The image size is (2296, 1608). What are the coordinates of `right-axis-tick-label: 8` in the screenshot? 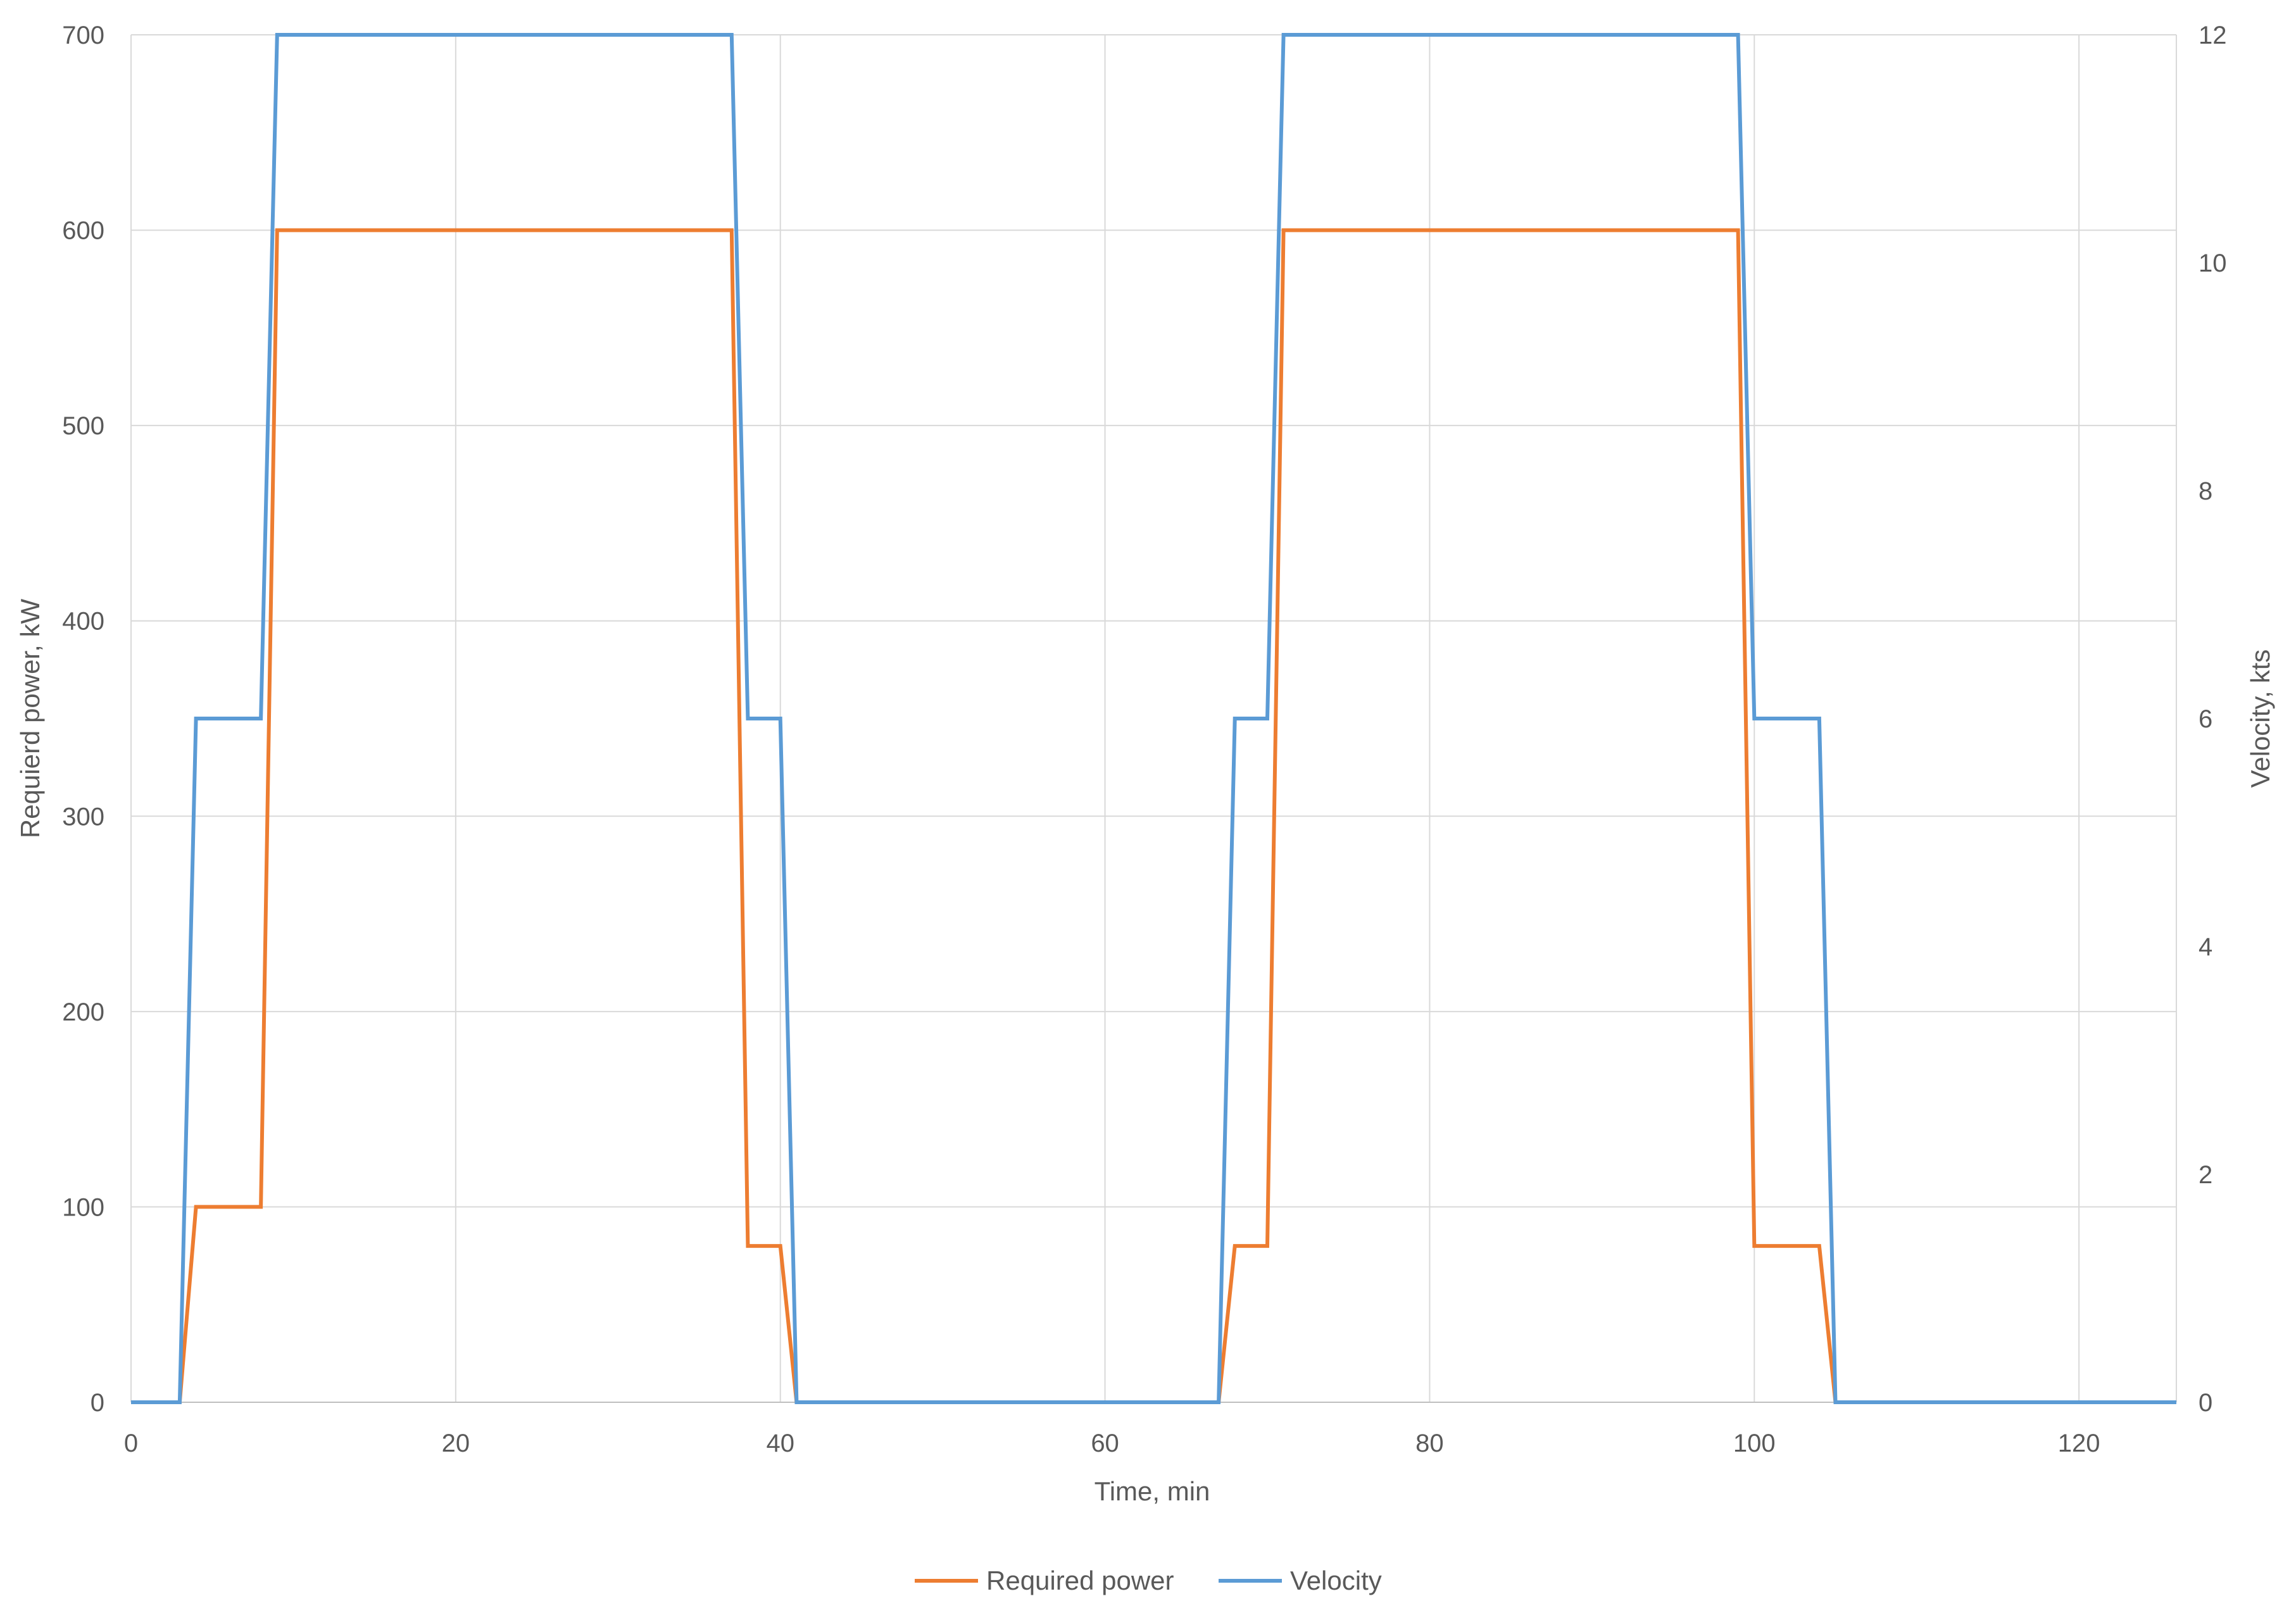 It's located at (2205, 491).